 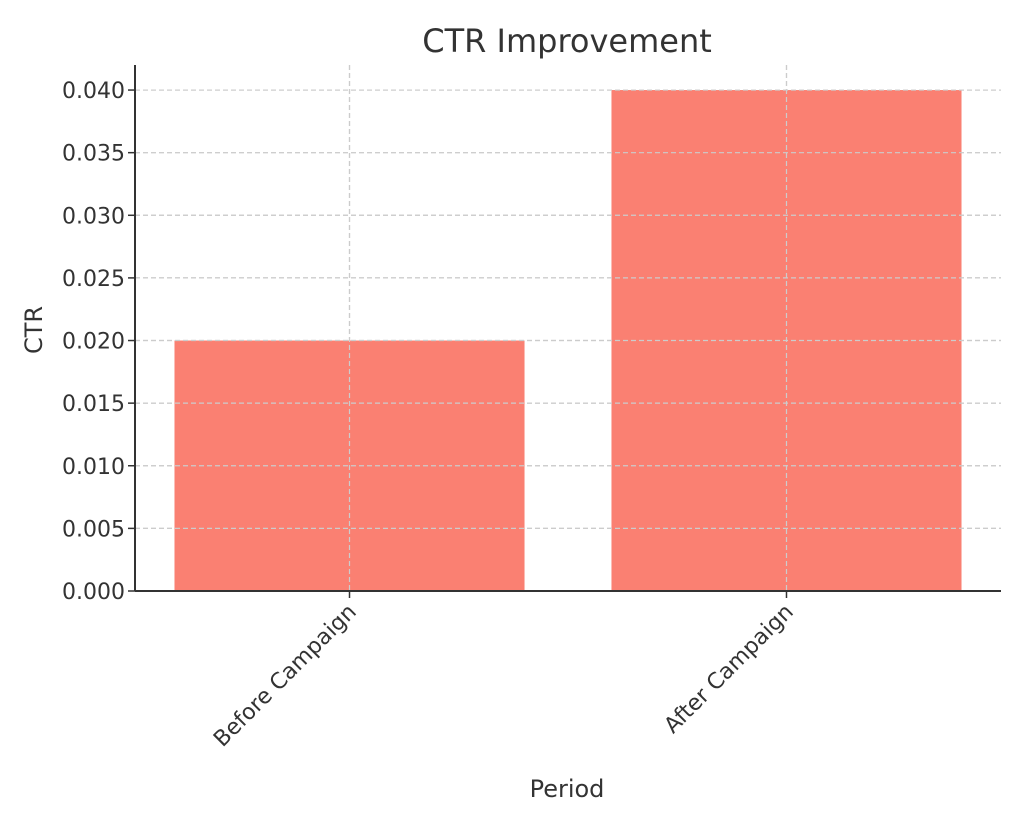 What do you see at coordinates (93, 467) in the screenshot?
I see `y-tick-label: 0.010` at bounding box center [93, 467].